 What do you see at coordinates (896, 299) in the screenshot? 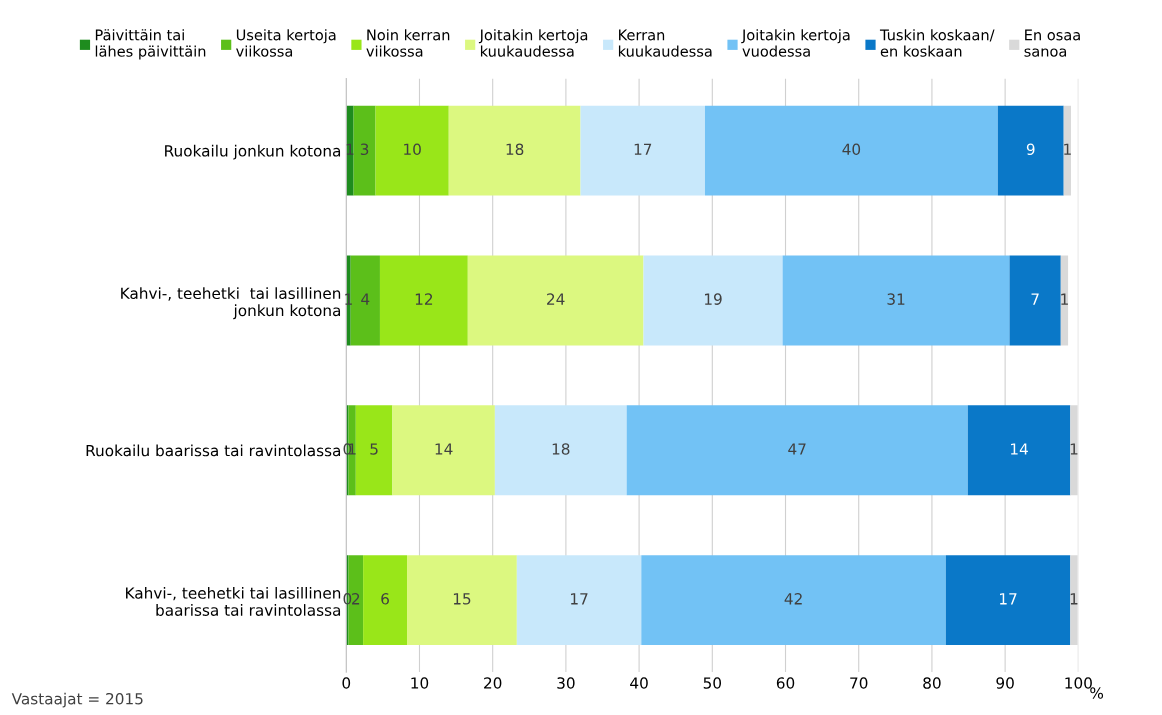
I see `data-label: 31` at bounding box center [896, 299].